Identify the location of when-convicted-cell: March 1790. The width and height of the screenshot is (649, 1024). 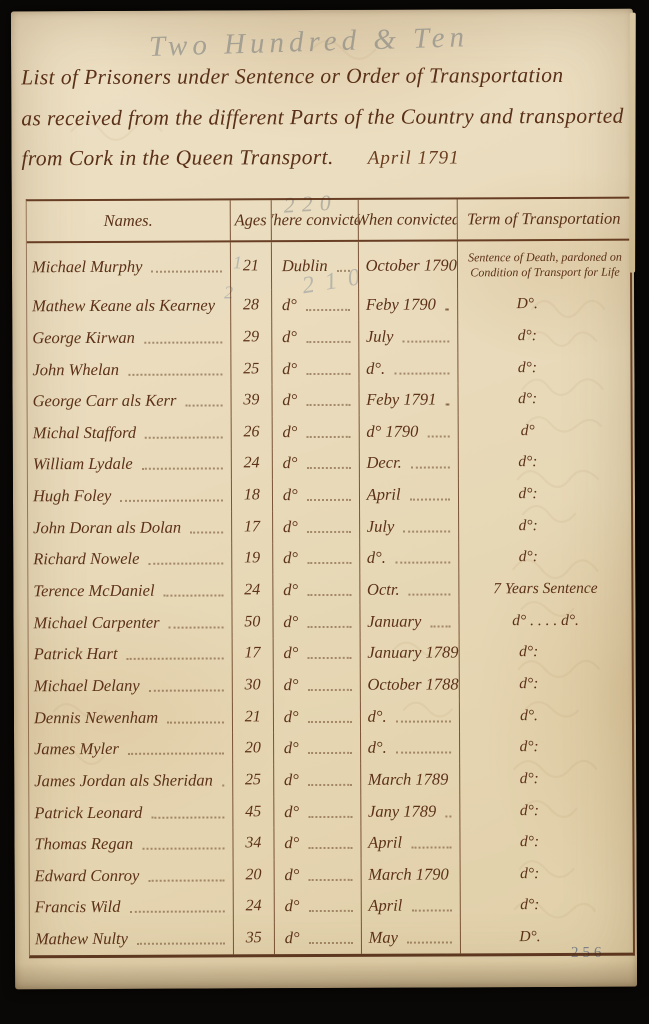
(411, 874).